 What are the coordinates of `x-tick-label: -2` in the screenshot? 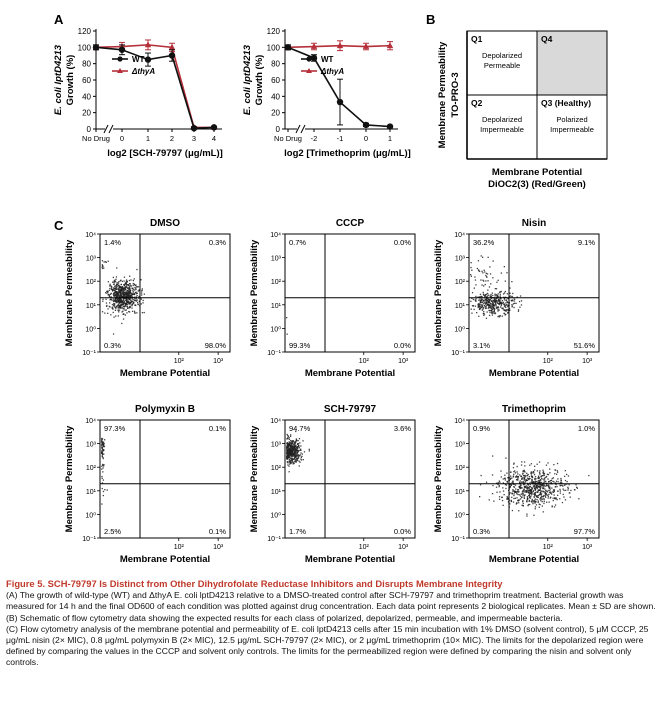 It's located at (314, 138).